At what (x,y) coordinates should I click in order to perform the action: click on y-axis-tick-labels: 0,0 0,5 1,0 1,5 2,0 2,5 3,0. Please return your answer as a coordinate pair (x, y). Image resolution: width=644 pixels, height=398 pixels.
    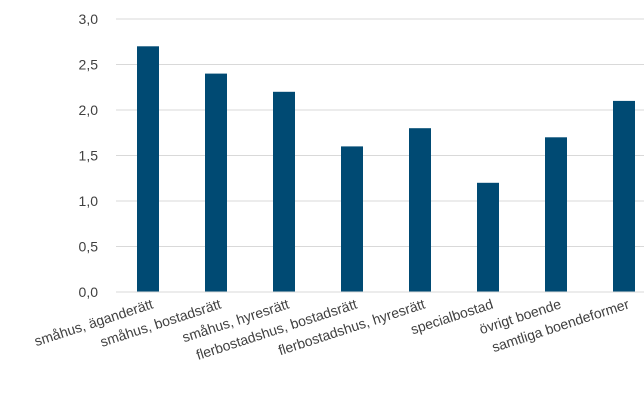
    Looking at the image, I should click on (89, 155).